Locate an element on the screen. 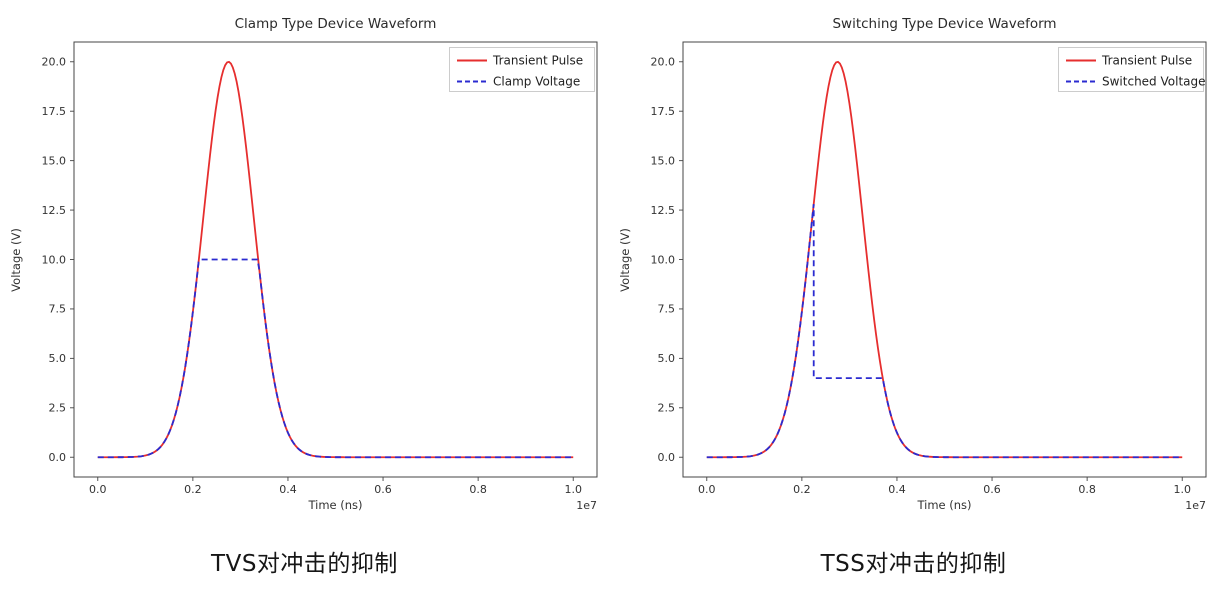  legend: Transient Pulse Clamp Voltage is located at coordinates (522, 69).